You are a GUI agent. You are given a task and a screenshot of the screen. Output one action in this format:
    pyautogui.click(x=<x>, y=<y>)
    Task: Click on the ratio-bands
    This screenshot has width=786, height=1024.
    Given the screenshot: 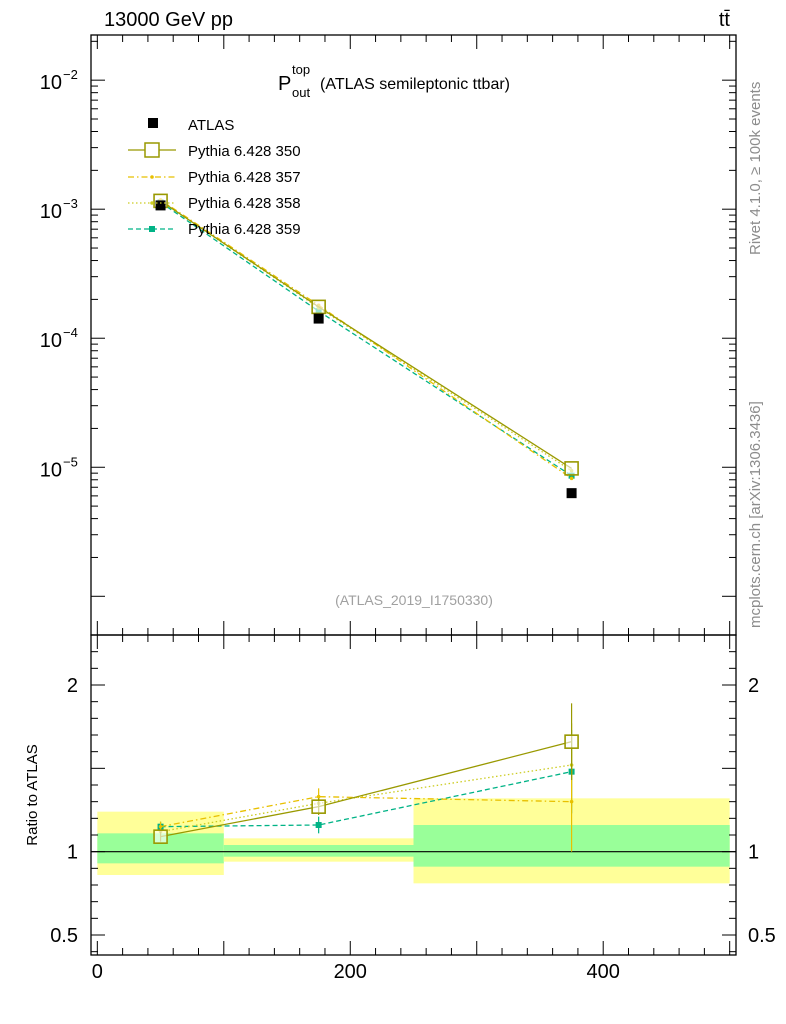 What is the action you would take?
    pyautogui.click(x=413, y=841)
    